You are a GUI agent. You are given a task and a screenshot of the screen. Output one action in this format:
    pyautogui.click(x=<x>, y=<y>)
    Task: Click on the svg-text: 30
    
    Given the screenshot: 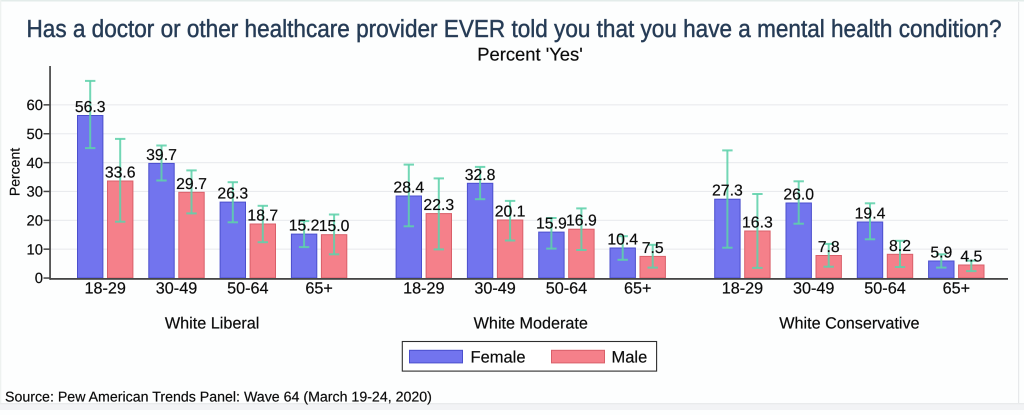 What is the action you would take?
    pyautogui.click(x=35, y=193)
    